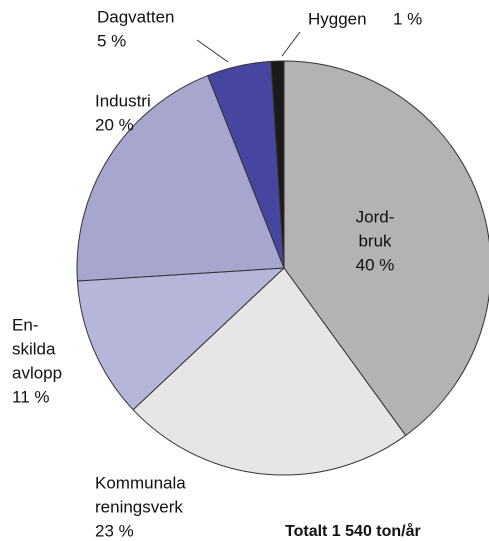 This screenshot has height=541, width=489. Describe the element at coordinates (37, 372) in the screenshot. I see `slice-label: avlopp` at that location.